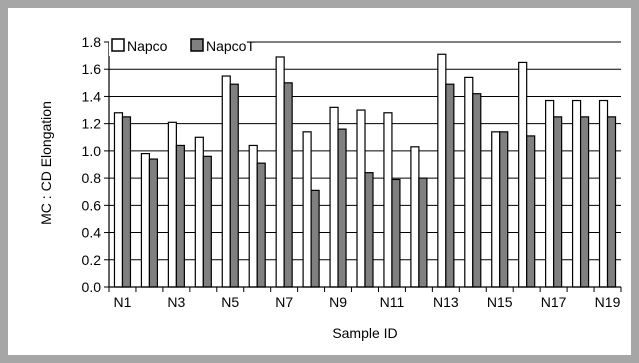 This screenshot has width=639, height=363. Describe the element at coordinates (92, 96) in the screenshot. I see `y-tick-label: 1.4` at that location.